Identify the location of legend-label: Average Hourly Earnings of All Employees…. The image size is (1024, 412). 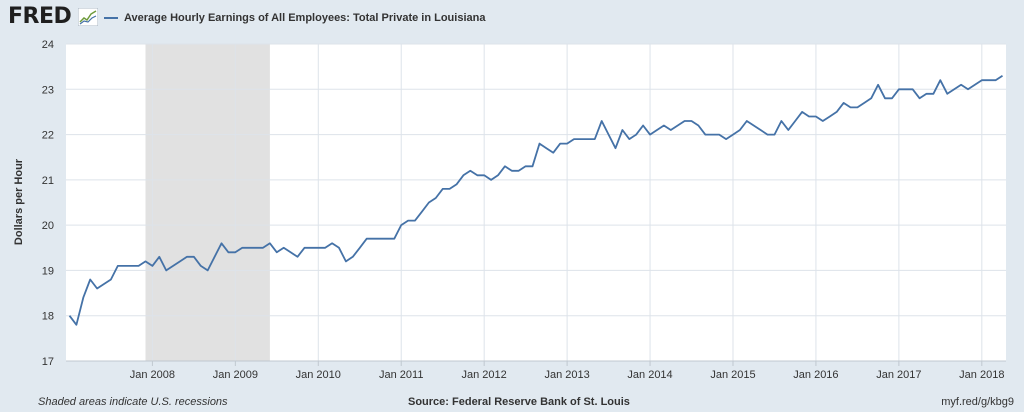
(305, 18).